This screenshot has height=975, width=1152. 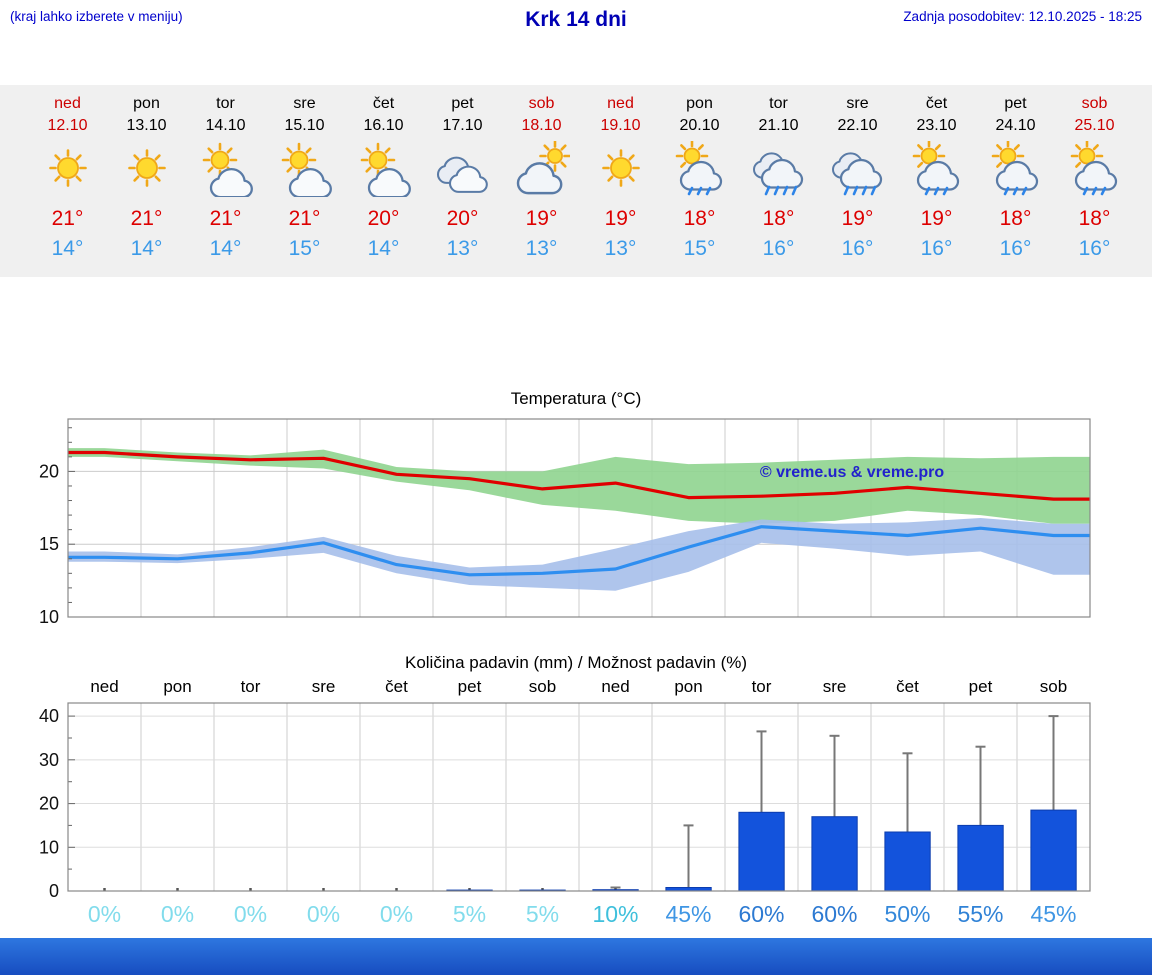 I want to click on precip-probability: 10%, so click(x=615, y=914).